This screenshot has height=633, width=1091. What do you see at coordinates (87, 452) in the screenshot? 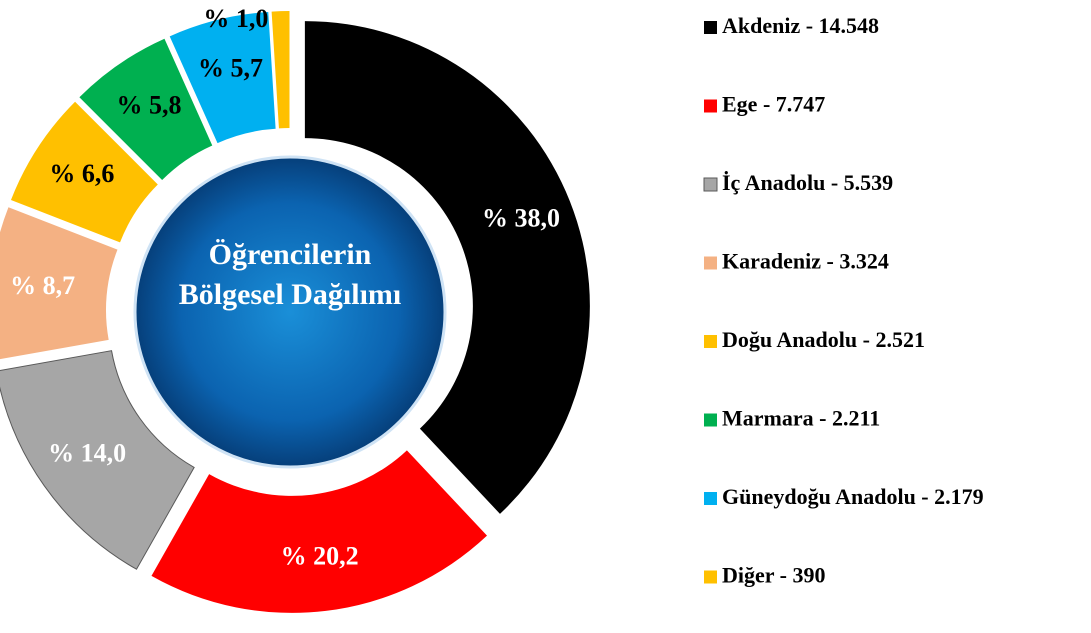
I see `value-label: % 14,0` at bounding box center [87, 452].